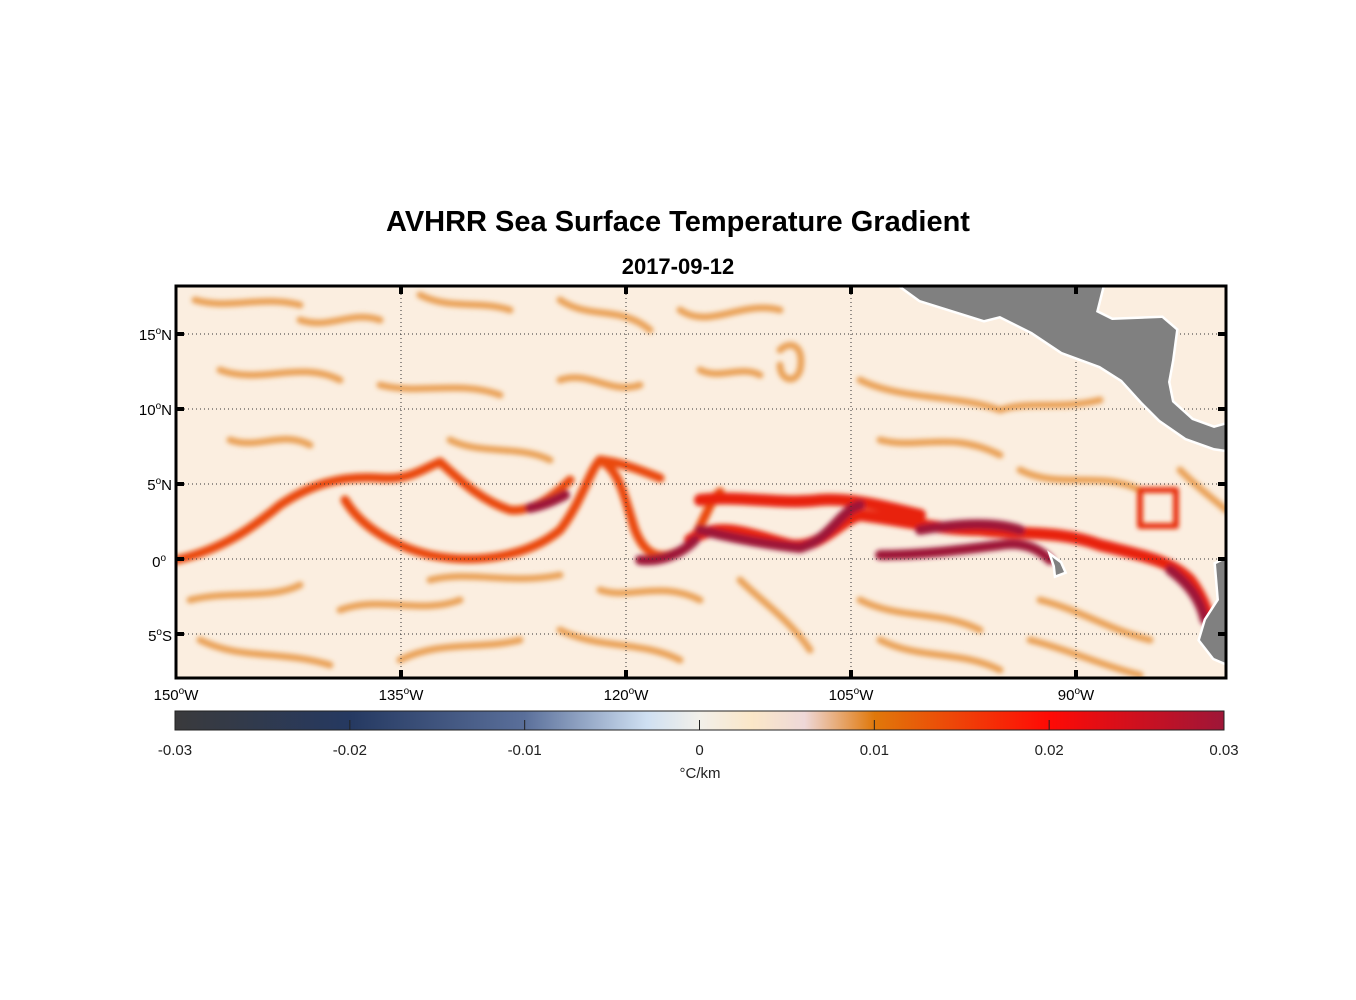  I want to click on y-axis-labels: 15oN 10oN 5oN 0o 5oS, so click(155, 485).